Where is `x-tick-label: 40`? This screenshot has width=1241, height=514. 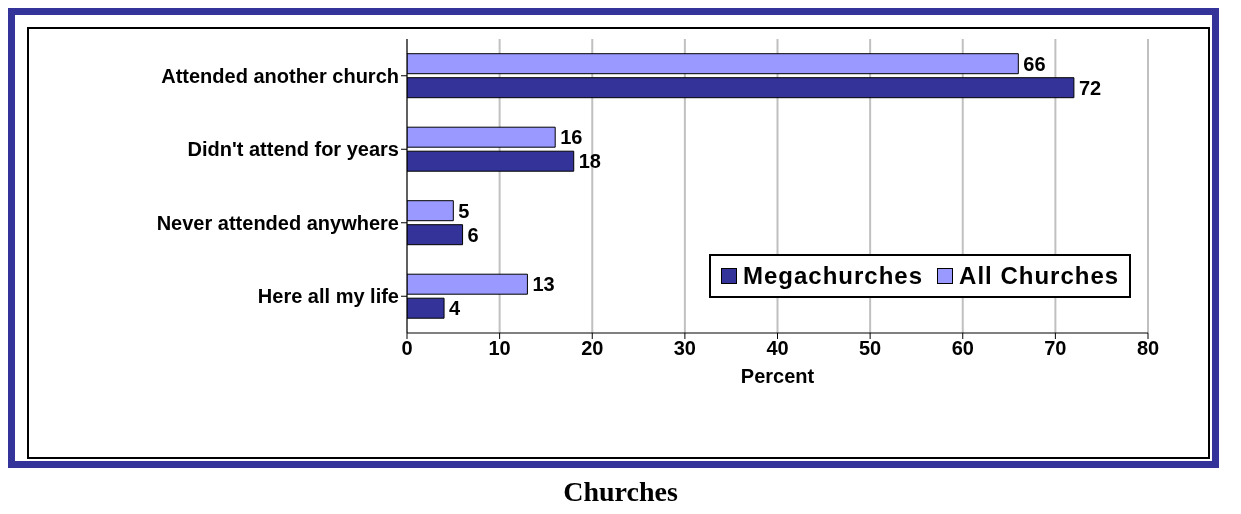
x-tick-label: 40 is located at coordinates (777, 348).